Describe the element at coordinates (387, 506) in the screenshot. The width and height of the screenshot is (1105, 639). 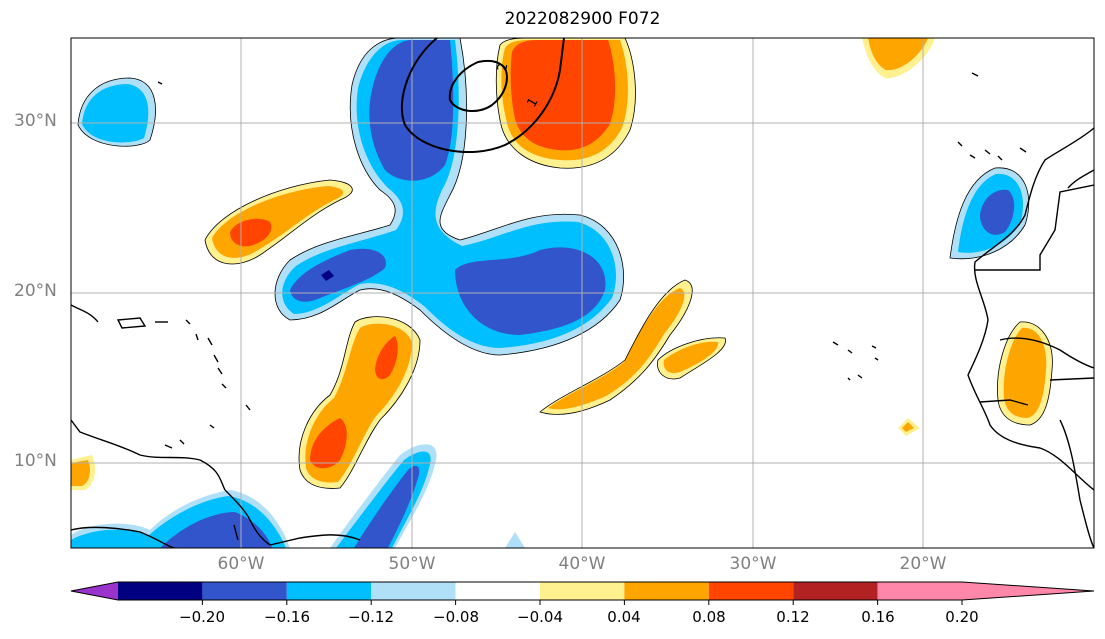
I see `neg-12-bottom-center` at that location.